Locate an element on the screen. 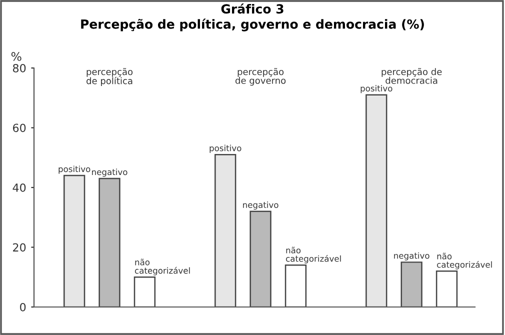 The image size is (505, 335). series-label: positivo is located at coordinates (226, 148).